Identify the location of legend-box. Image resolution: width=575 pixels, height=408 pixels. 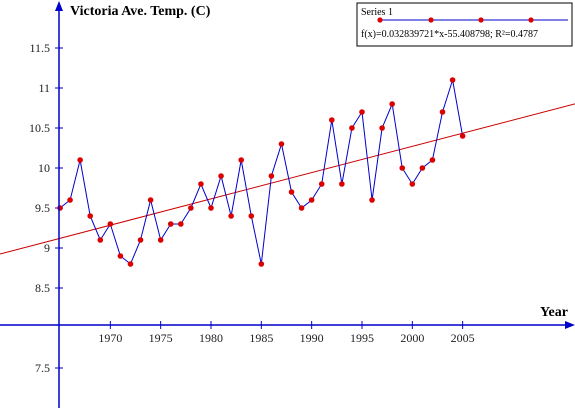
(464, 24).